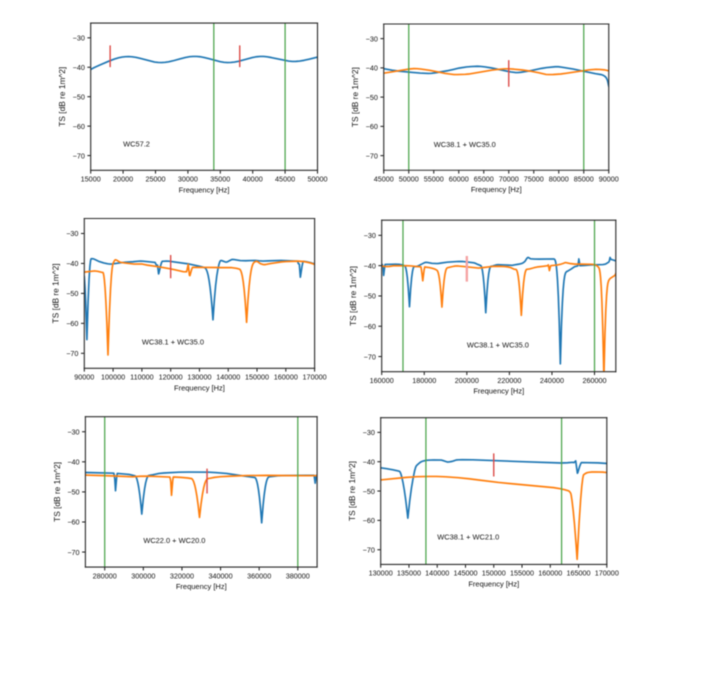 This screenshot has height=680, width=720. What do you see at coordinates (188, 179) in the screenshot?
I see `svg-text: 30000` at bounding box center [188, 179].